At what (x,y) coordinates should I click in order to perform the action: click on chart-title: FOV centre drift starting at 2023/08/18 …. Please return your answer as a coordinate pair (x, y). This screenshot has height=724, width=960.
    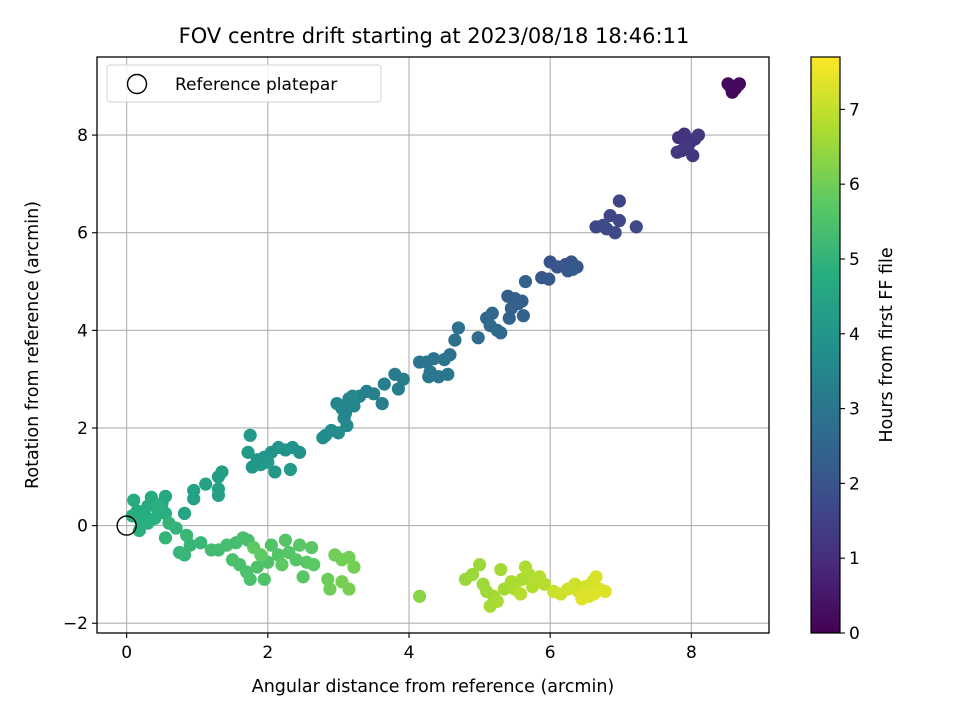
    Looking at the image, I should click on (434, 36).